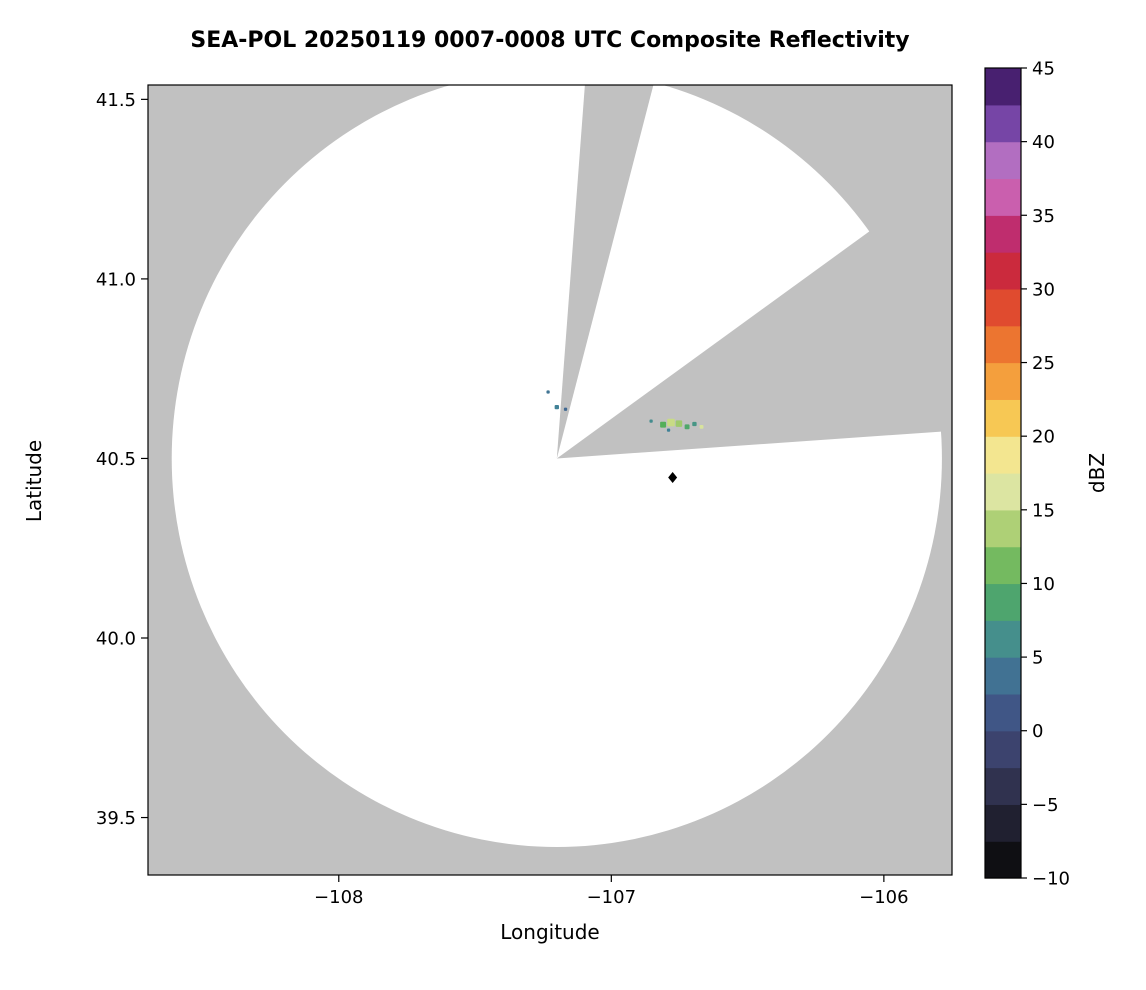 The width and height of the screenshot is (1146, 990). Describe the element at coordinates (116, 100) in the screenshot. I see `y-tick-label: 41.5` at that location.